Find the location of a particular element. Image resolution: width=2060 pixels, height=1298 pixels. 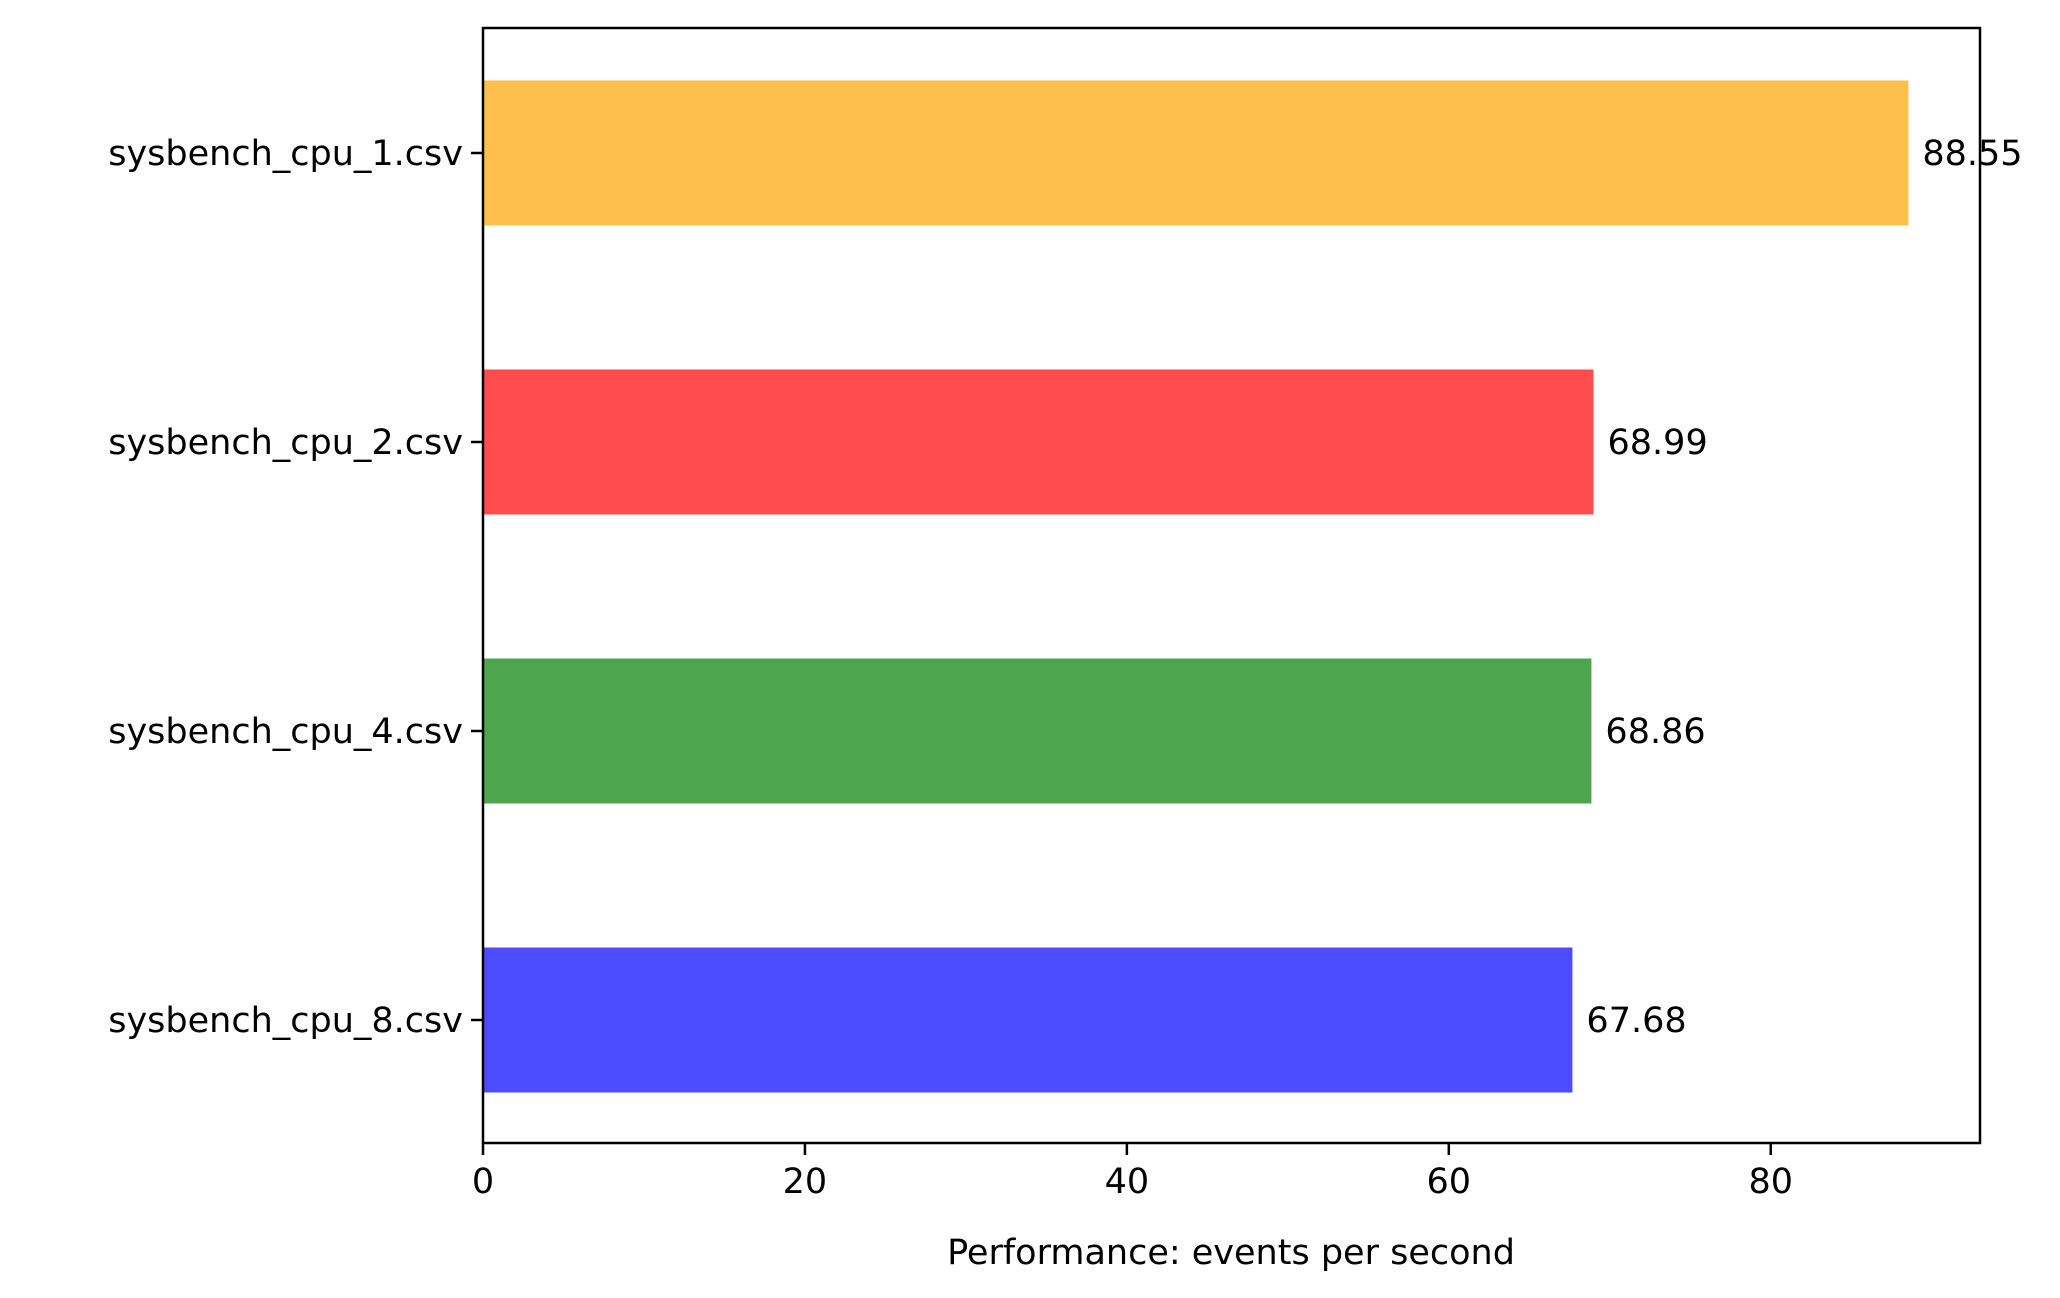

data-label: 68.86 is located at coordinates (1655, 732).